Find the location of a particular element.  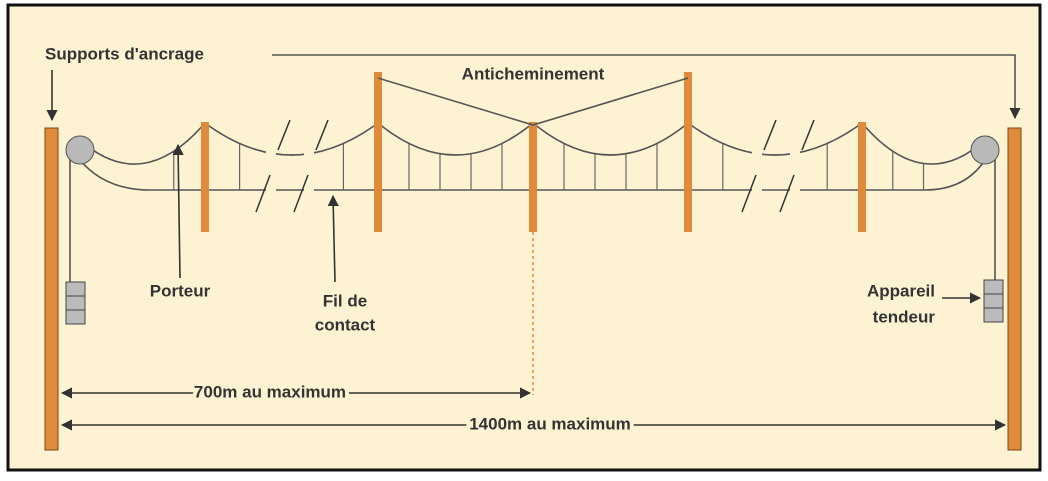

label: Porteur is located at coordinates (180, 290).